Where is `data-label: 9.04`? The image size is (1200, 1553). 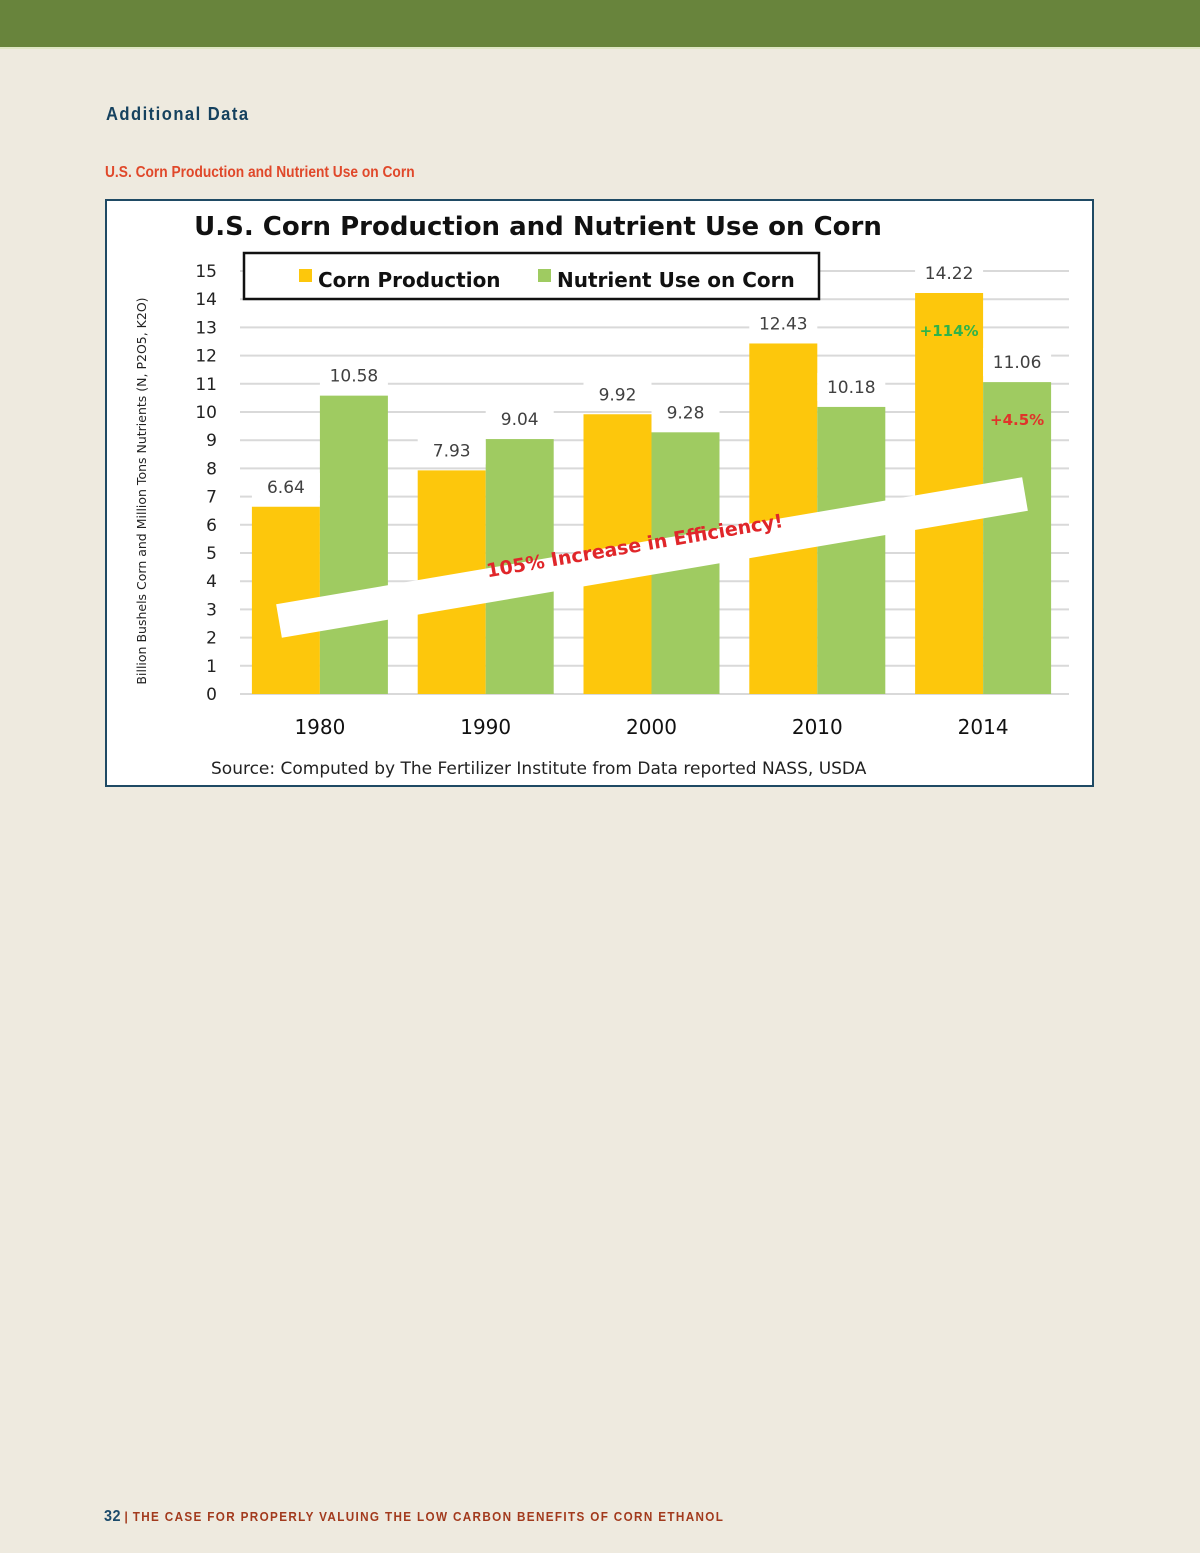 data-label: 9.04 is located at coordinates (520, 420).